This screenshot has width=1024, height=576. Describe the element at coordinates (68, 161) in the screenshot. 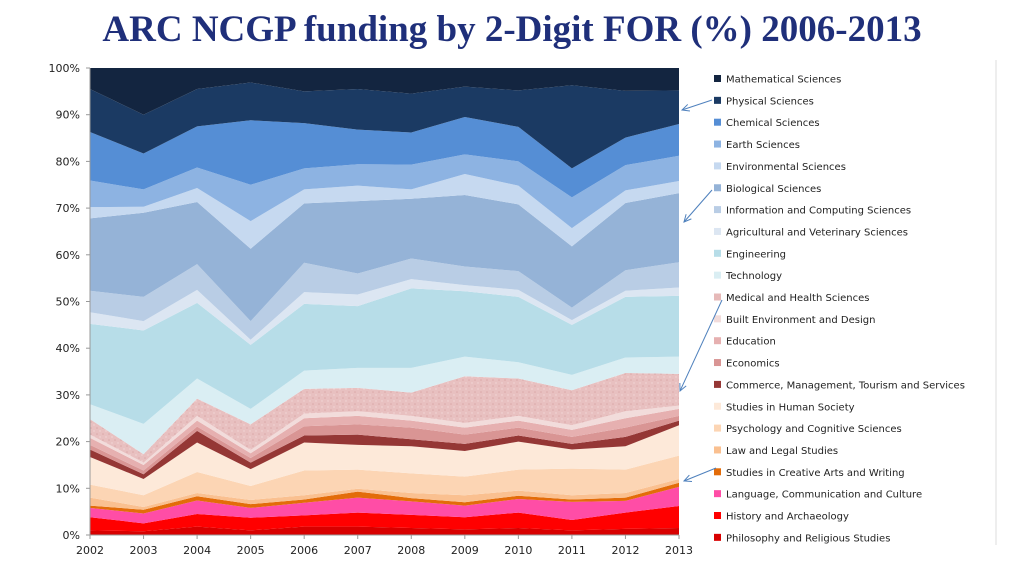

I see `y-tick-label: 80%` at that location.